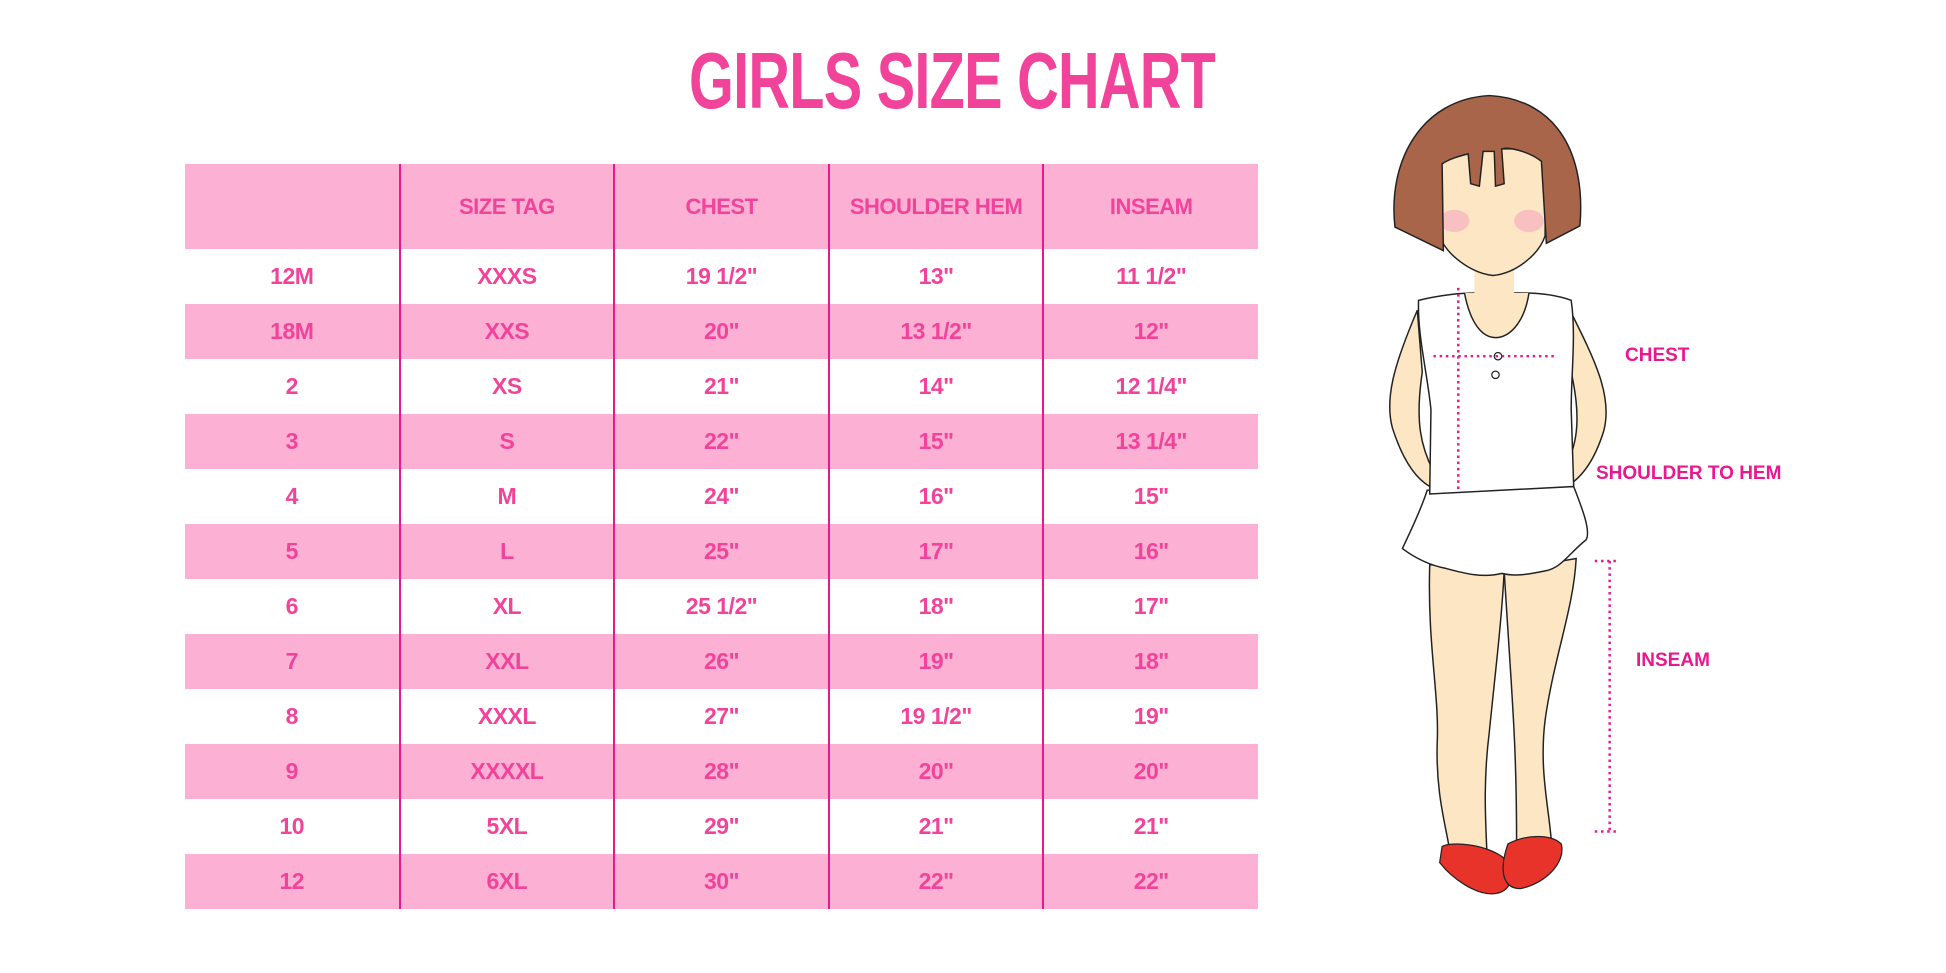 Image resolution: width=1946 pixels, height=973 pixels. I want to click on column-header: SIZE TAG, so click(506, 206).